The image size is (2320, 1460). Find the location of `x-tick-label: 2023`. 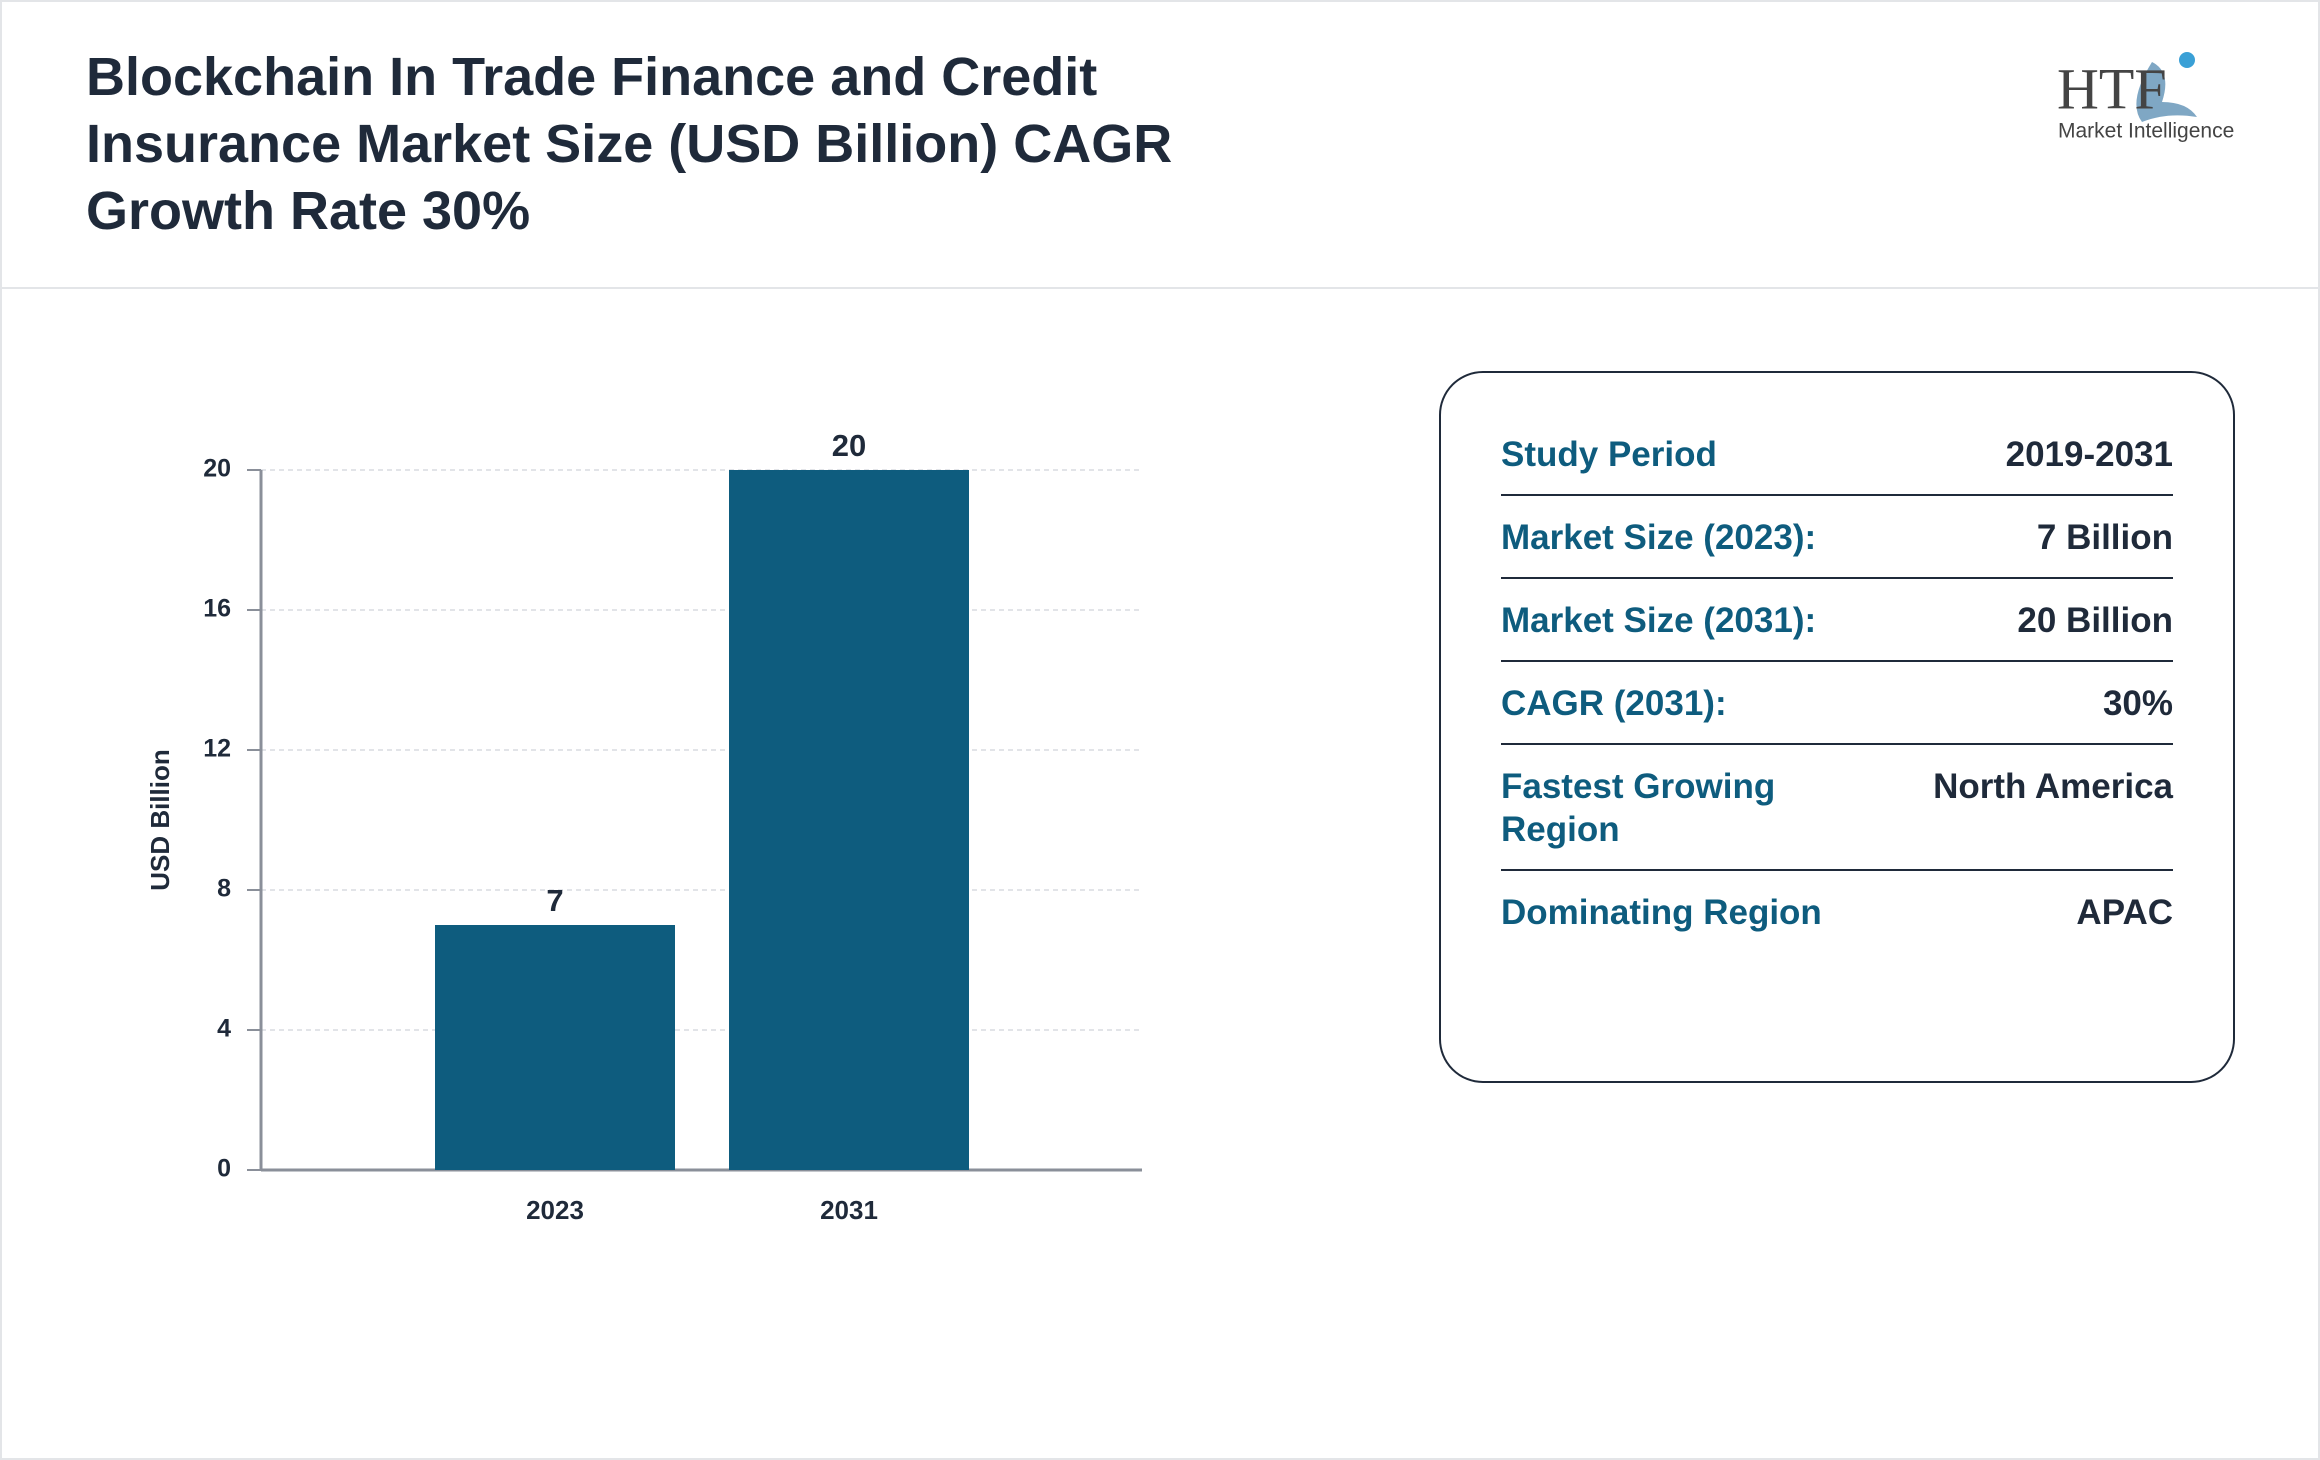

x-tick-label: 2023 is located at coordinates (555, 1210).